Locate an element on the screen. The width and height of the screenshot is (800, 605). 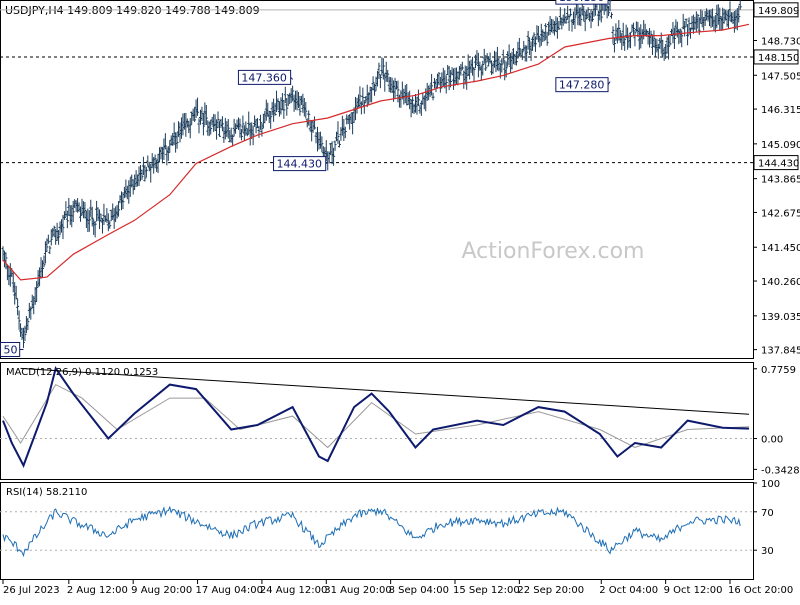
price-tick-label: 140.260 is located at coordinates (780, 282).